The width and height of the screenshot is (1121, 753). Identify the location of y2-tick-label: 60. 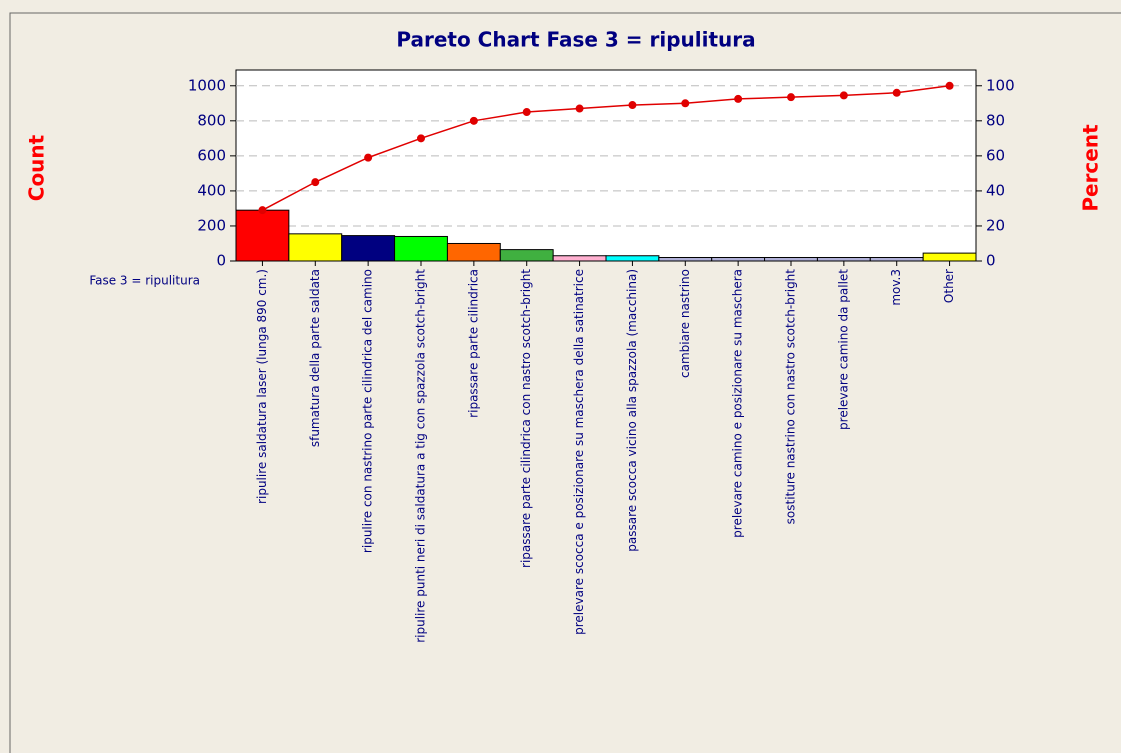
(995, 155).